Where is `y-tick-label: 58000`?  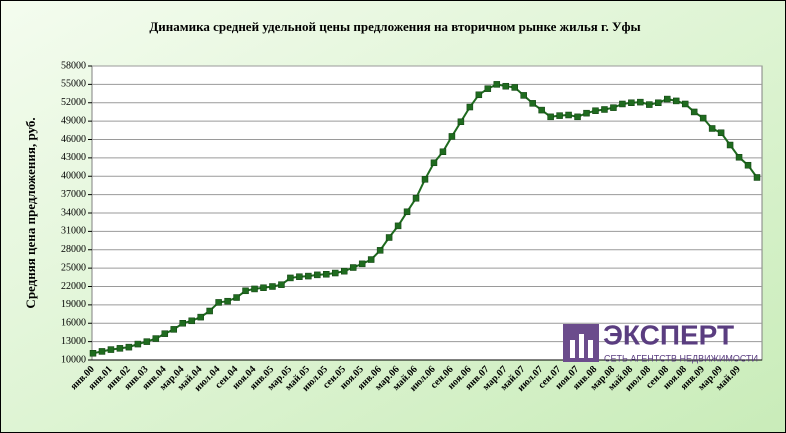
y-tick-label: 58000 is located at coordinates (73, 65).